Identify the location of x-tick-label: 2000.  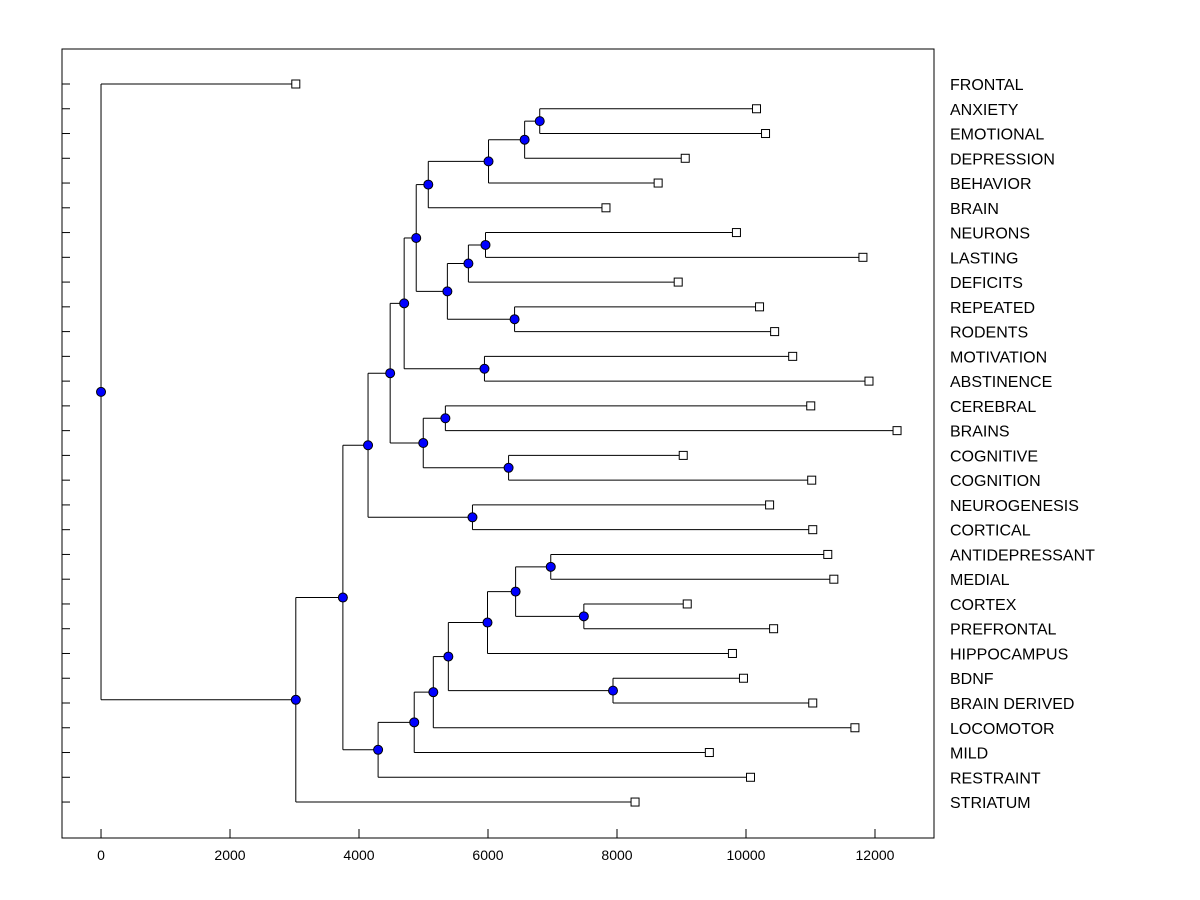
(229, 855).